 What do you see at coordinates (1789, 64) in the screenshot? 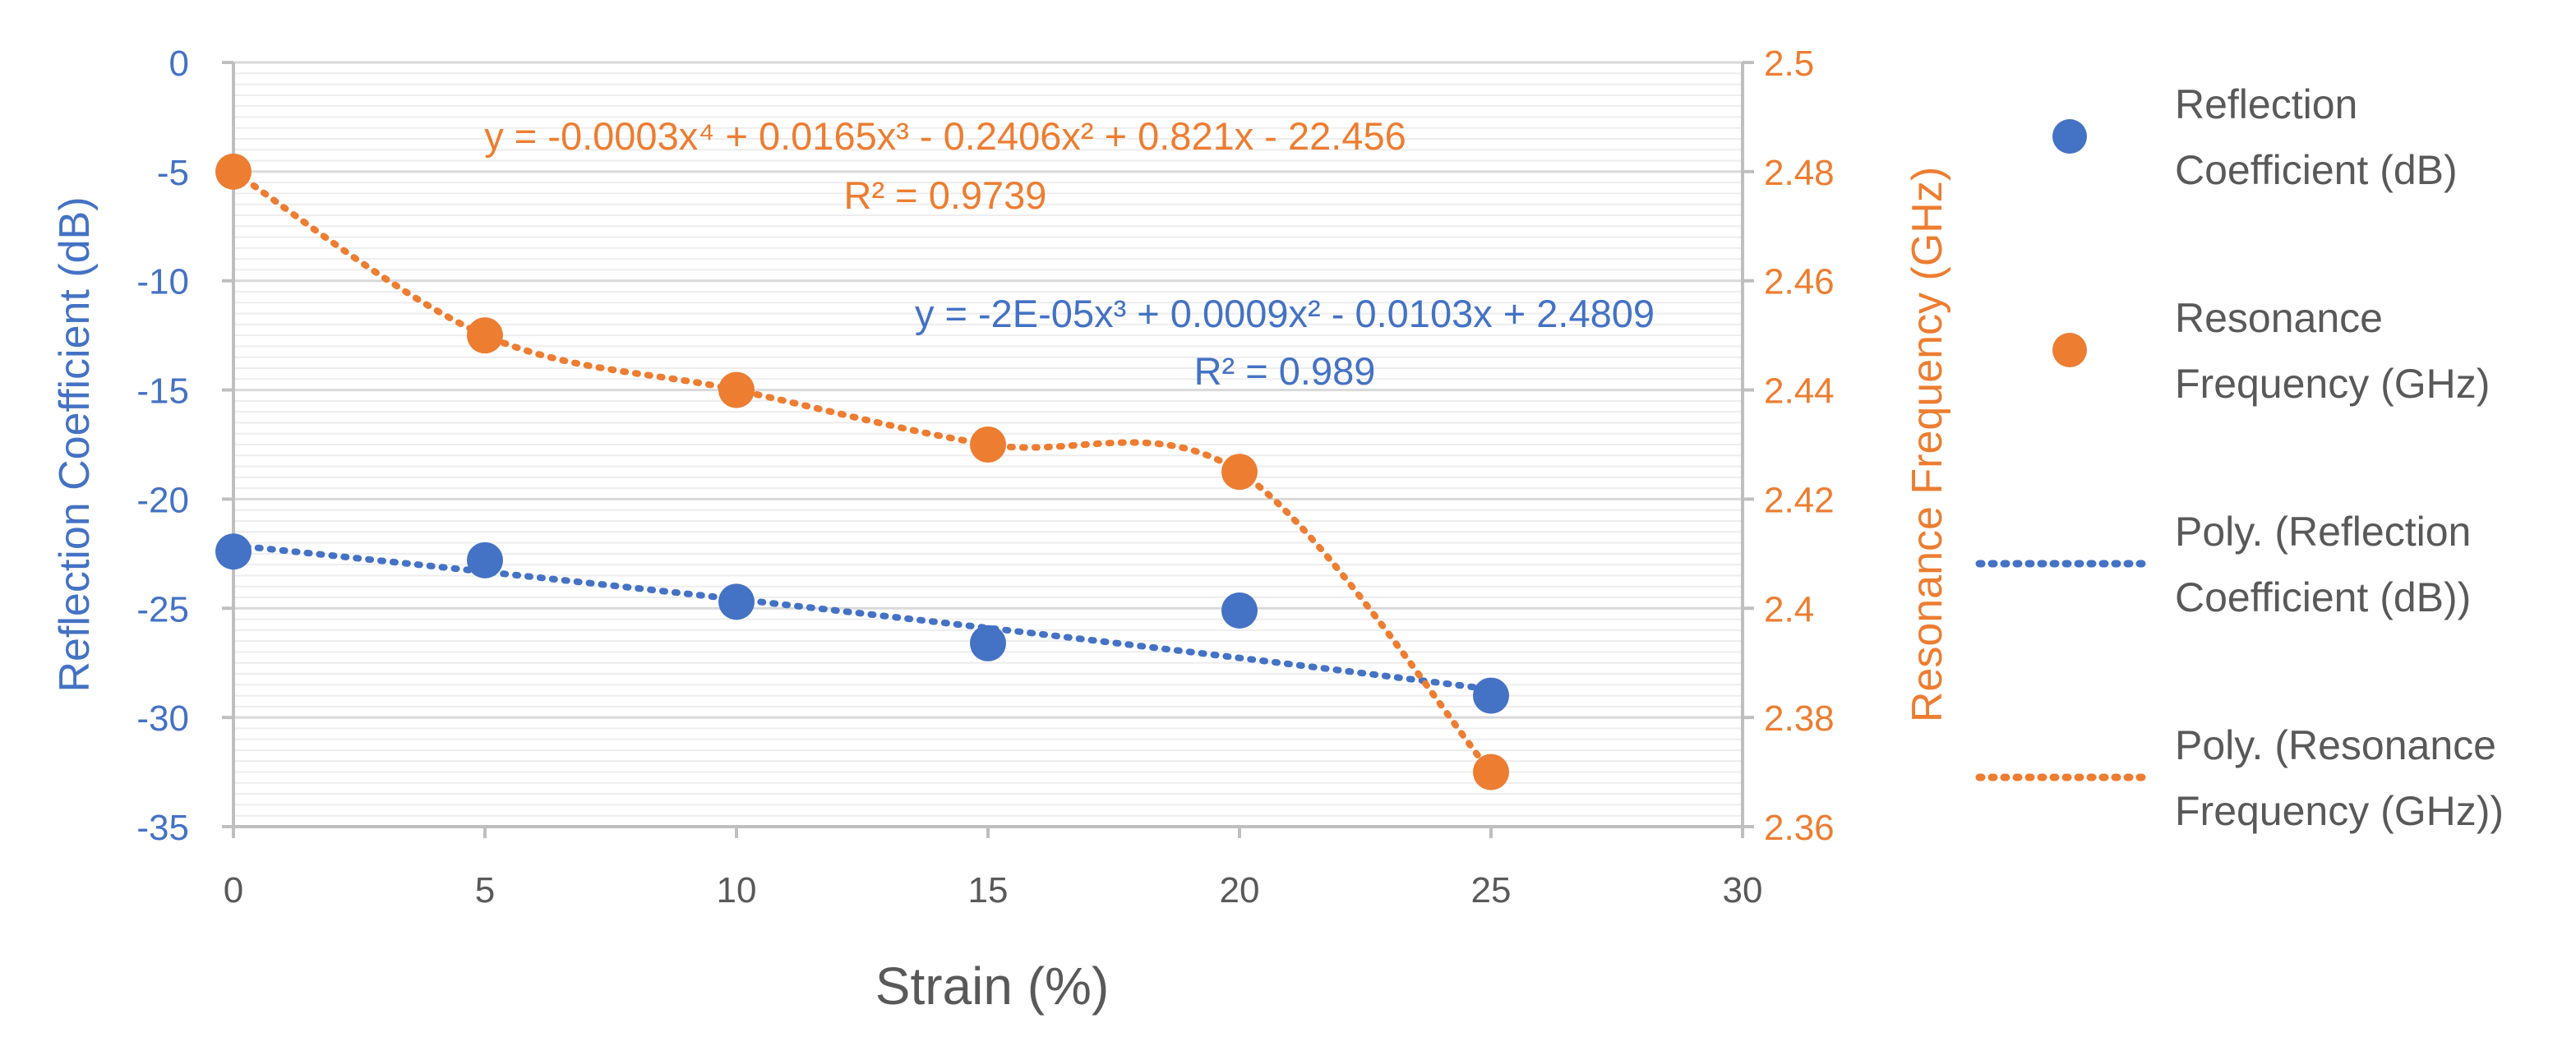
I see `y-right-tick-label: 2.5` at bounding box center [1789, 64].